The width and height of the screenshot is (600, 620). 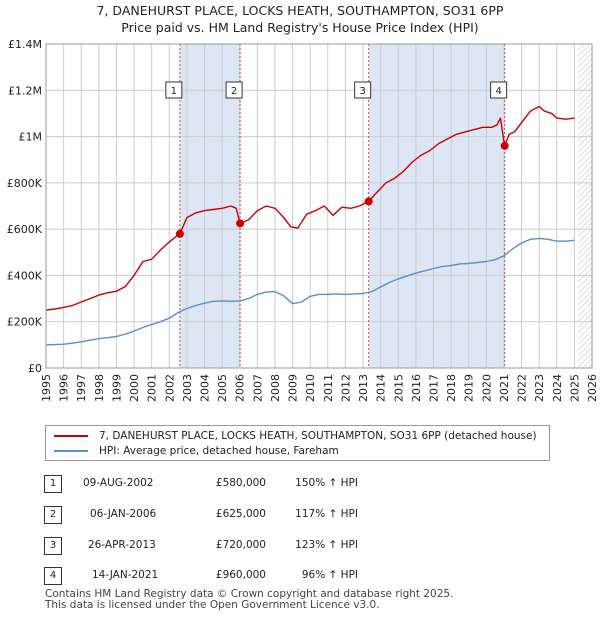 I want to click on shaded-period, so click(x=436, y=206).